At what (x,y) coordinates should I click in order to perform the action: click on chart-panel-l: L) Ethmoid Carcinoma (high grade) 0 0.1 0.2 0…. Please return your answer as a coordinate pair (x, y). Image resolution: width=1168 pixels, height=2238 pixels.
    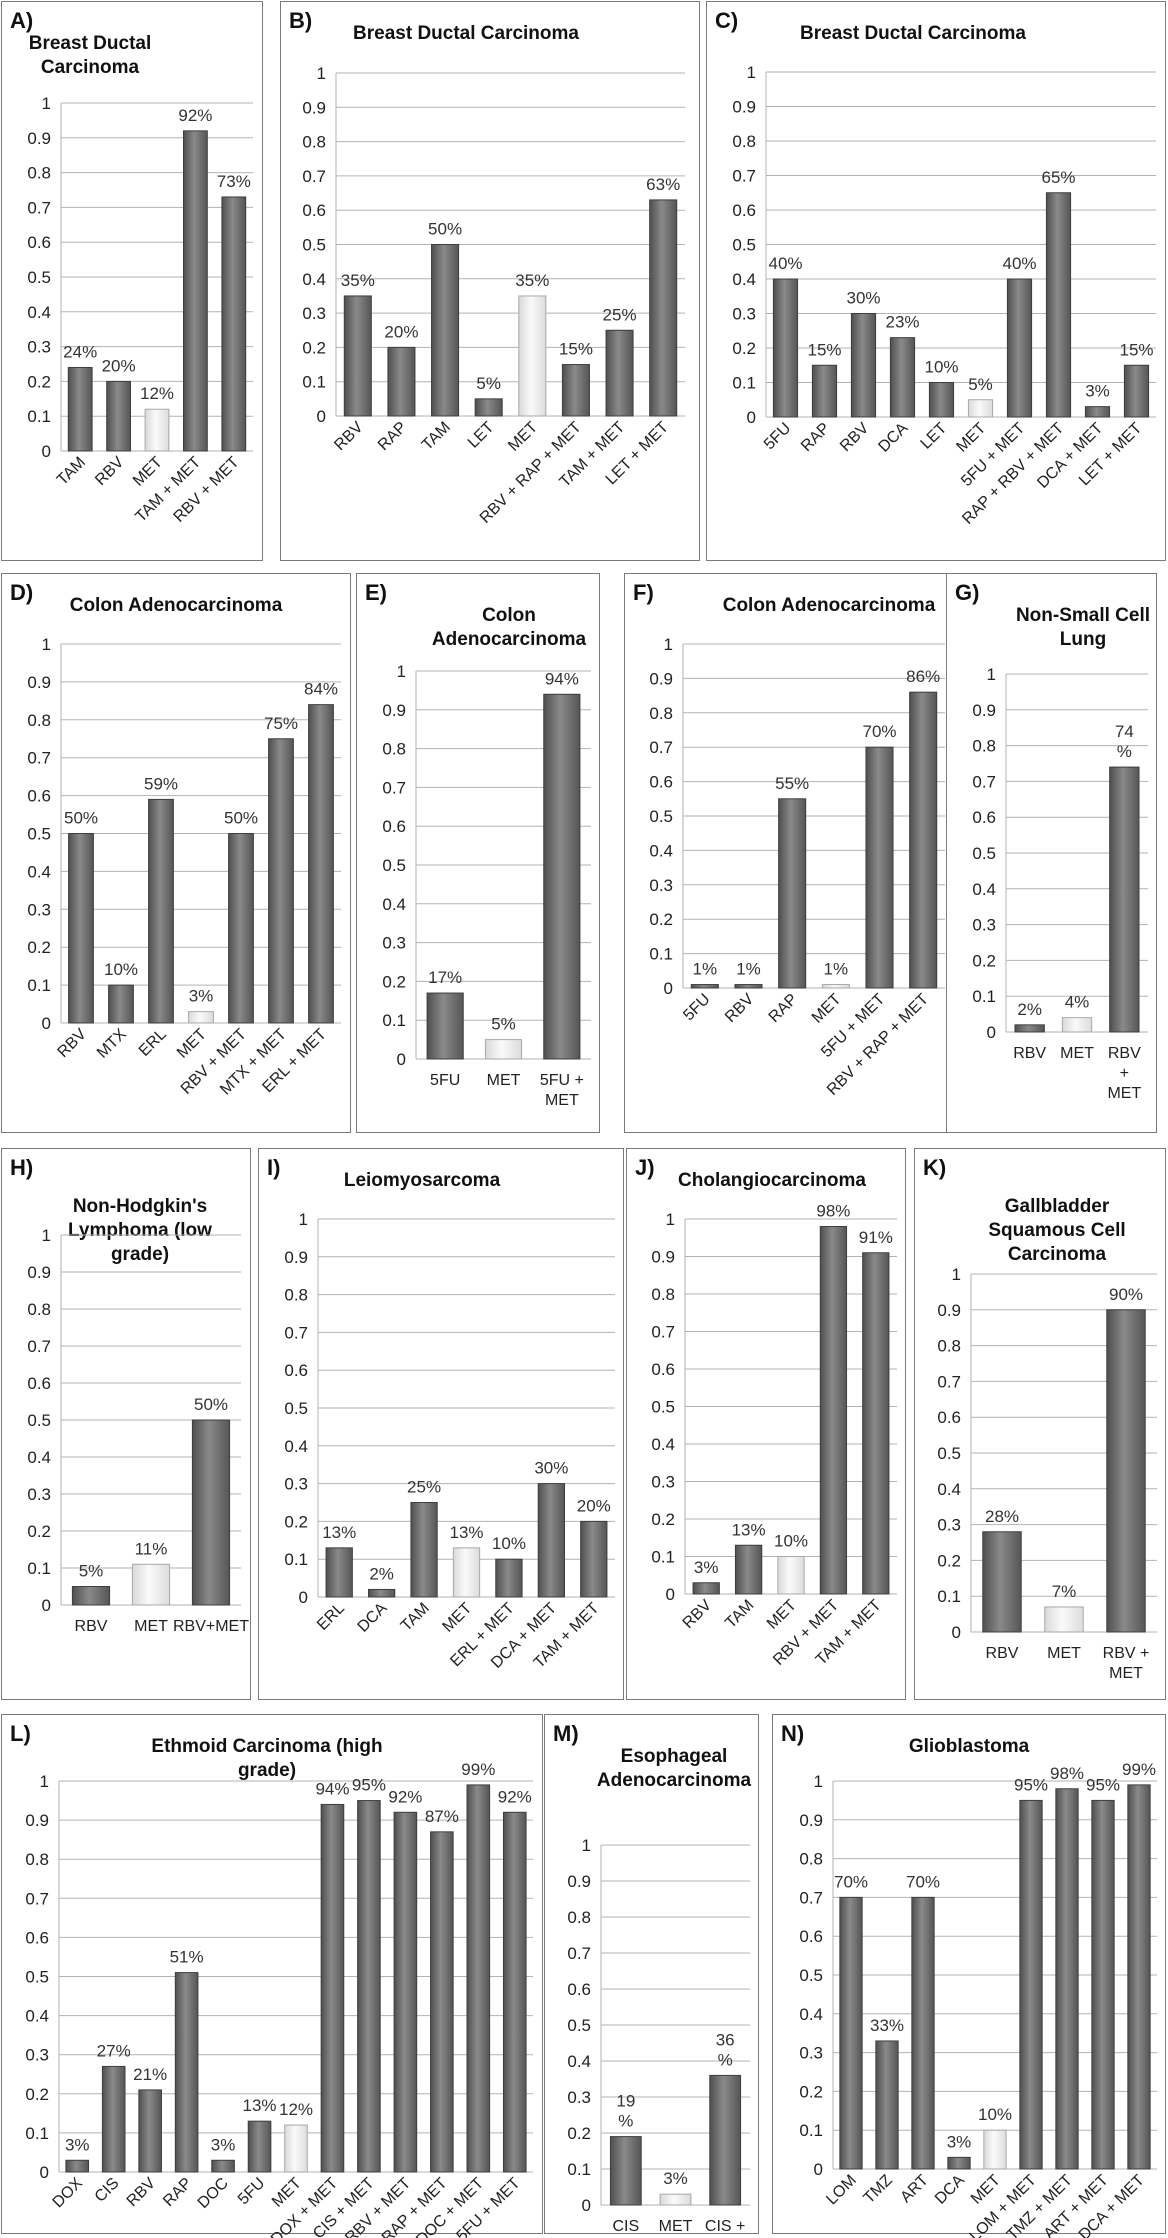
    Looking at the image, I should click on (272, 1976).